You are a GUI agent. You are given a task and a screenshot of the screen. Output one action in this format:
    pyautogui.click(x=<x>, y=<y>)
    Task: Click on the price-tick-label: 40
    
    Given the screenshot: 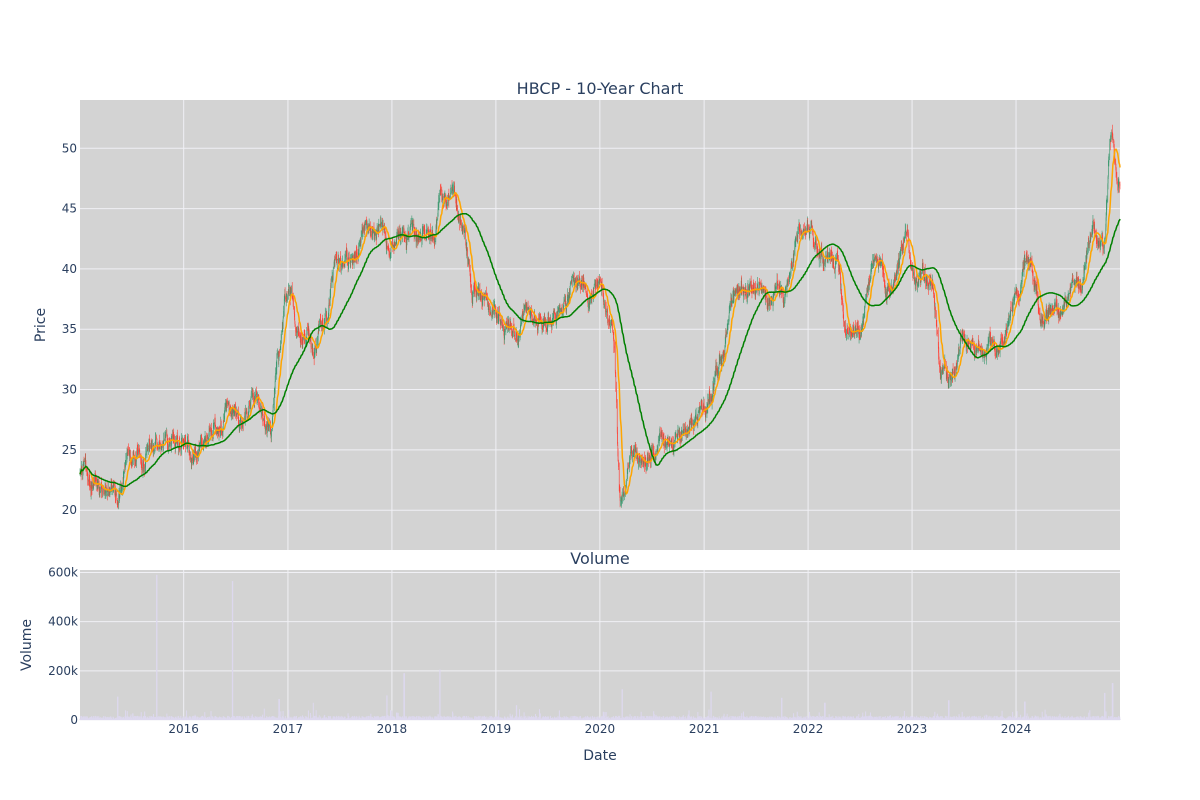 What is the action you would take?
    pyautogui.click(x=69, y=269)
    